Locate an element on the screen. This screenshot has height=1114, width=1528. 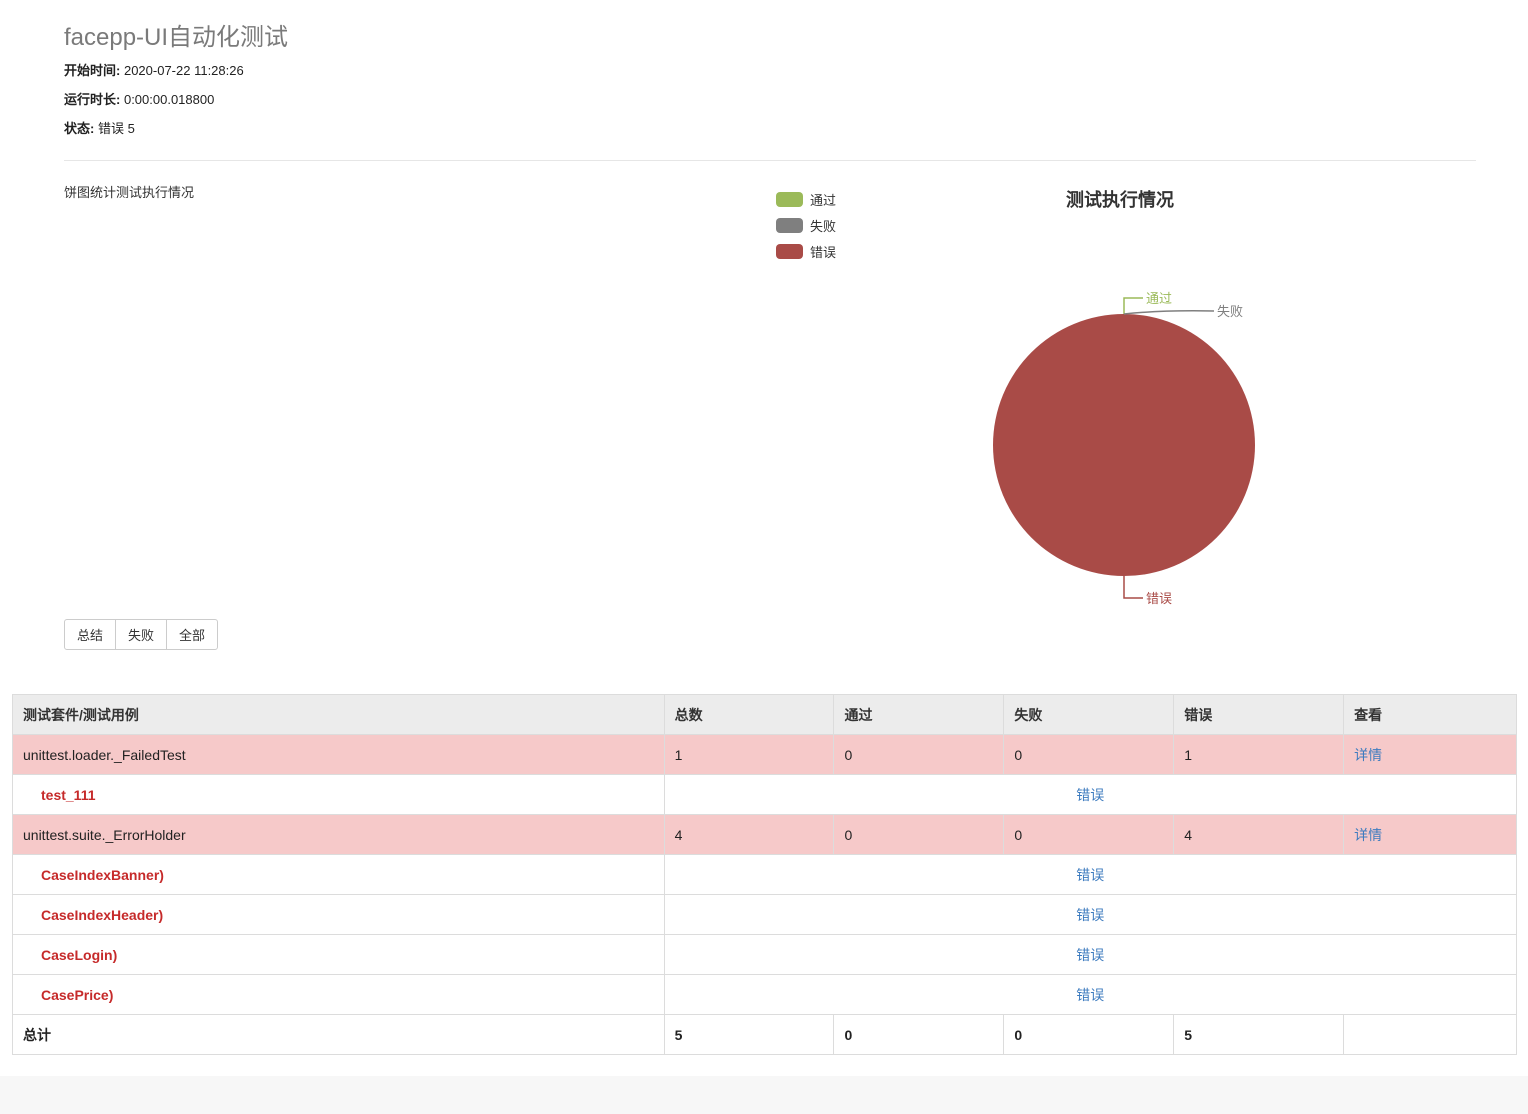
divider is located at coordinates (770, 160).